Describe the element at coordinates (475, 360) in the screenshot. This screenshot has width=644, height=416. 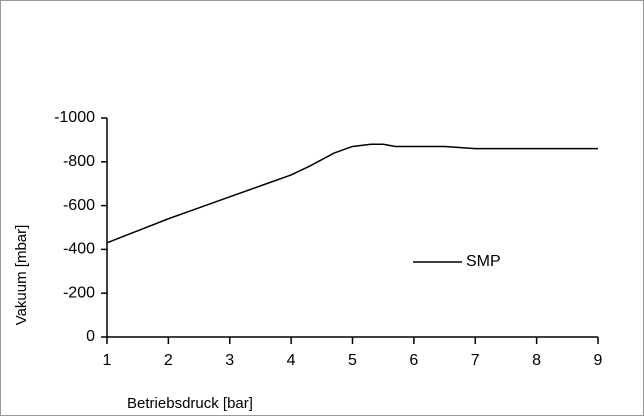
I see `x-tick-label: 7` at that location.